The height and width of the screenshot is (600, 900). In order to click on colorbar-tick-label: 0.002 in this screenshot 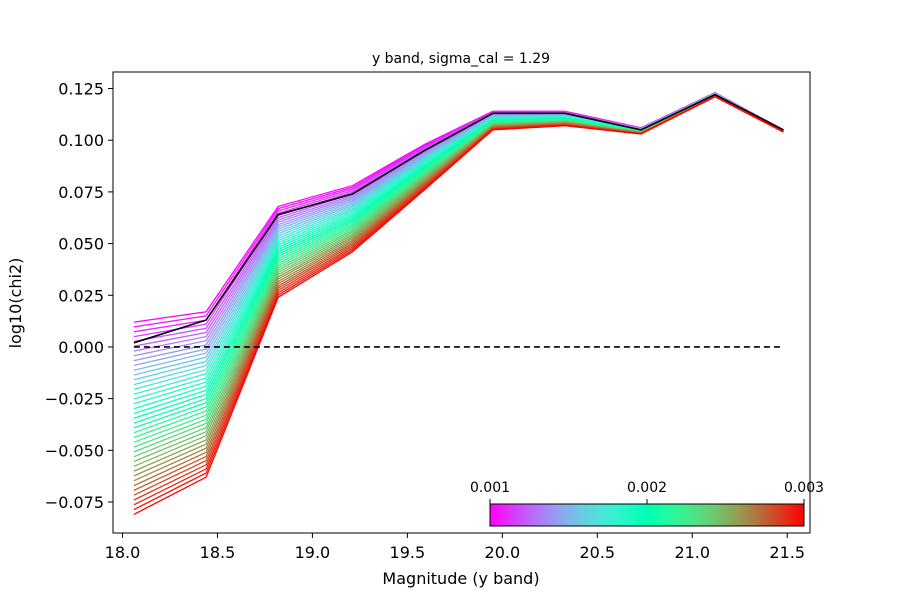, I will do `click(647, 488)`.